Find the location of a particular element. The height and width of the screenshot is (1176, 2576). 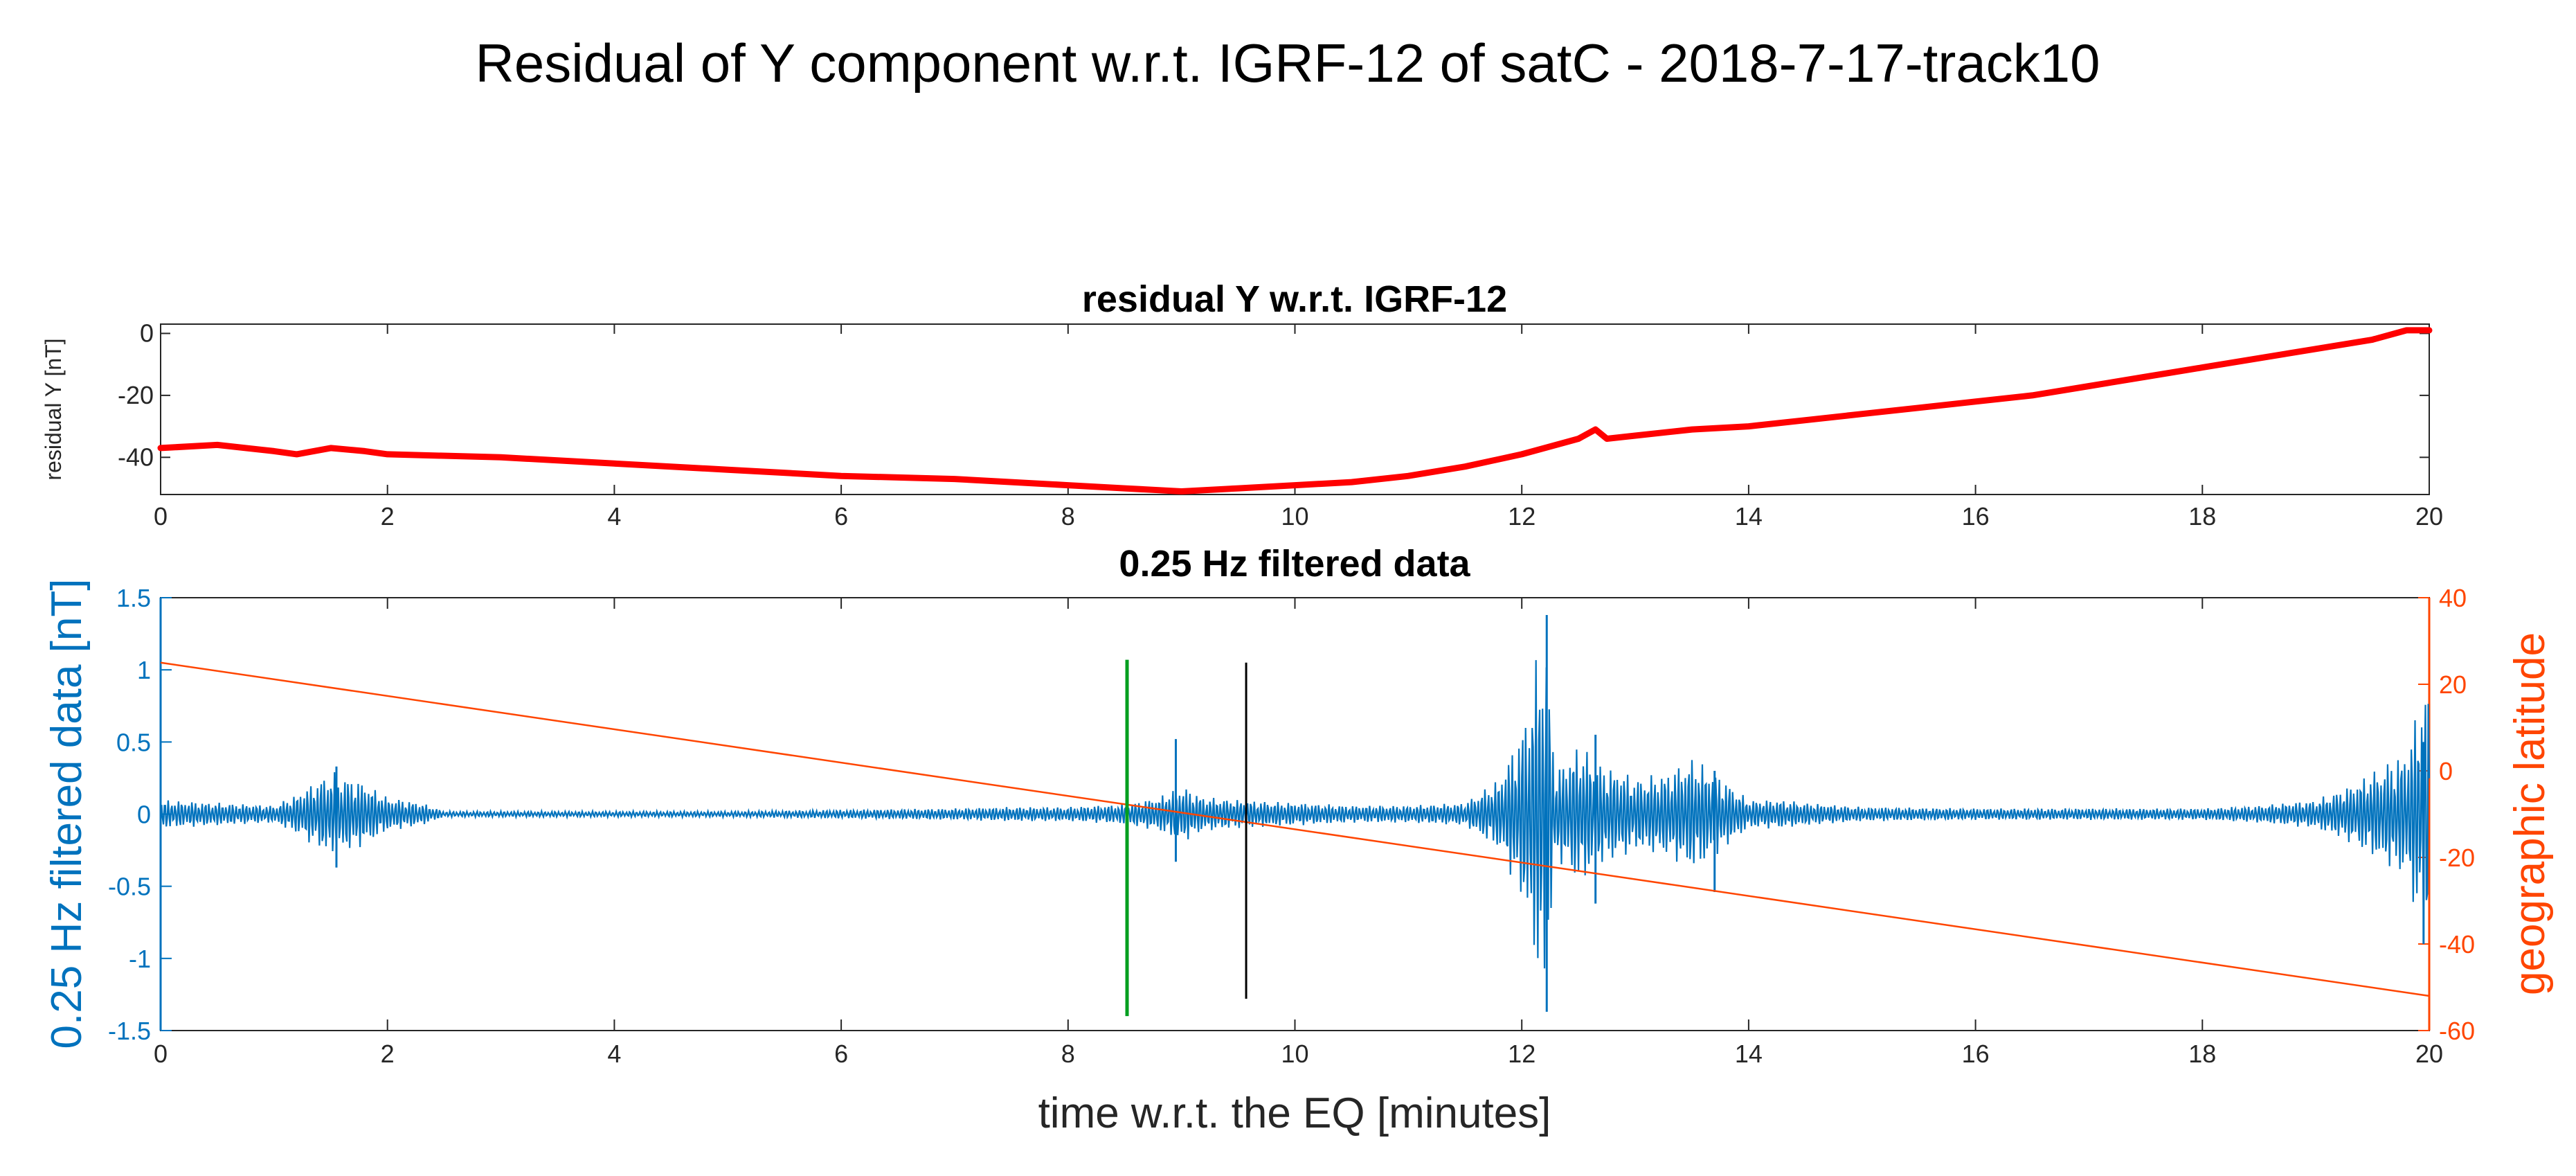

filtered-xtick-label: 0 is located at coordinates (161, 1054).